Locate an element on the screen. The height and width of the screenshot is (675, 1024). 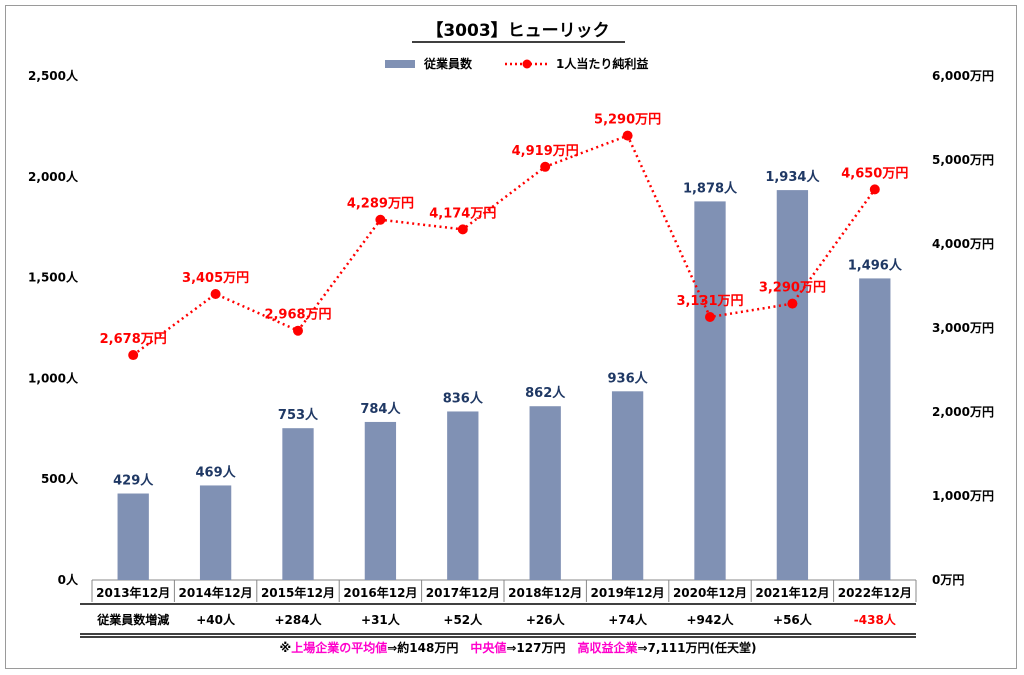
y-right-tick-label: 4,000万円 is located at coordinates (963, 244).